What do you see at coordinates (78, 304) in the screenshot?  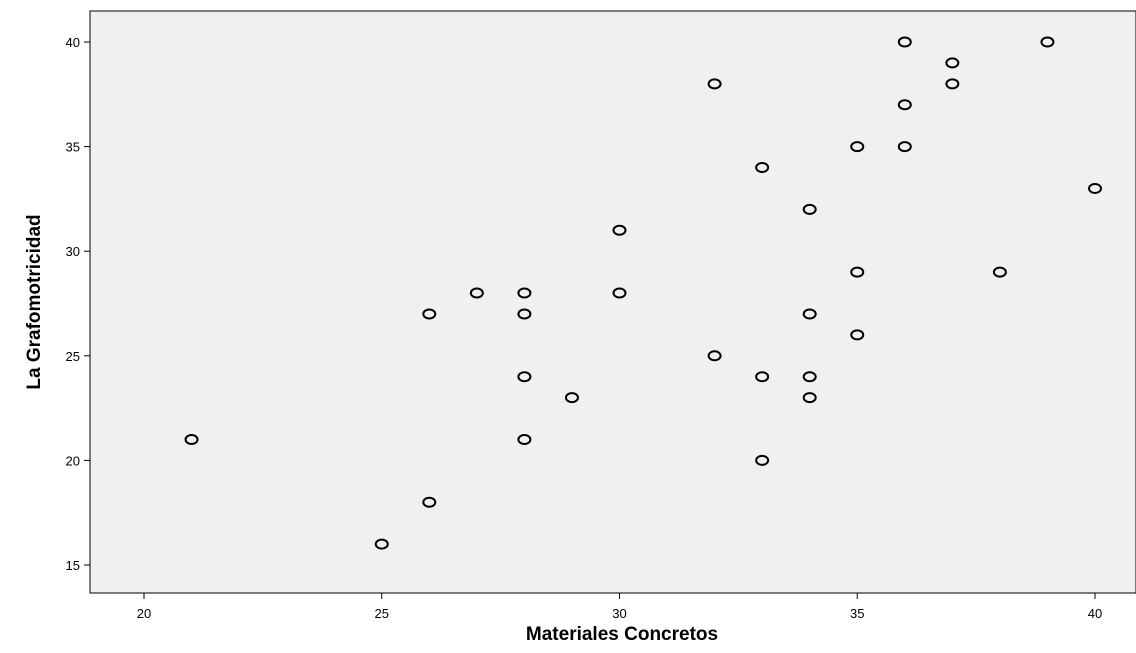 I see `y-axis: 15 20 25 30 35 40` at bounding box center [78, 304].